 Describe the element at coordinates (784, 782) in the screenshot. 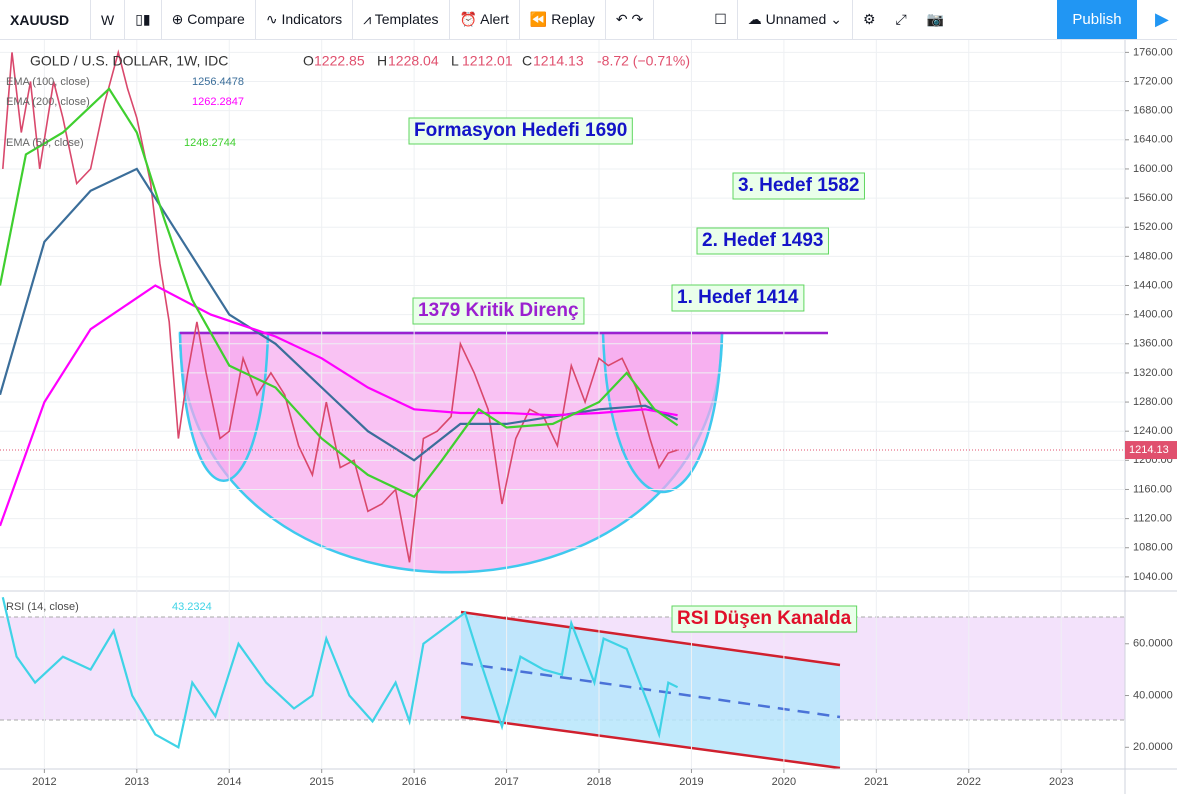

I see `x-tick-label: 2020` at that location.